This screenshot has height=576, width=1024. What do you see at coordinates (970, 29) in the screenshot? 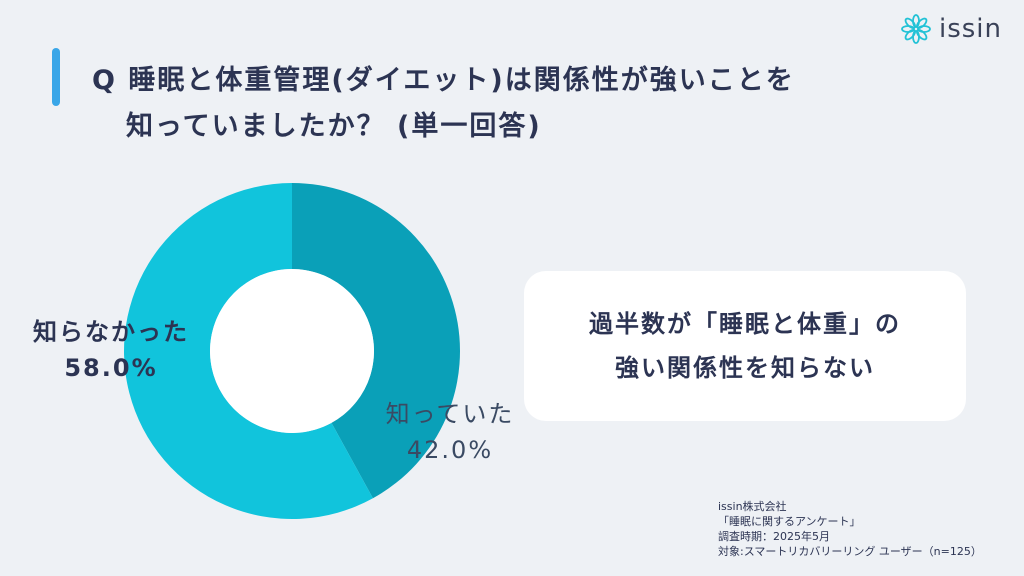
I see `brand-name: issin` at bounding box center [970, 29].